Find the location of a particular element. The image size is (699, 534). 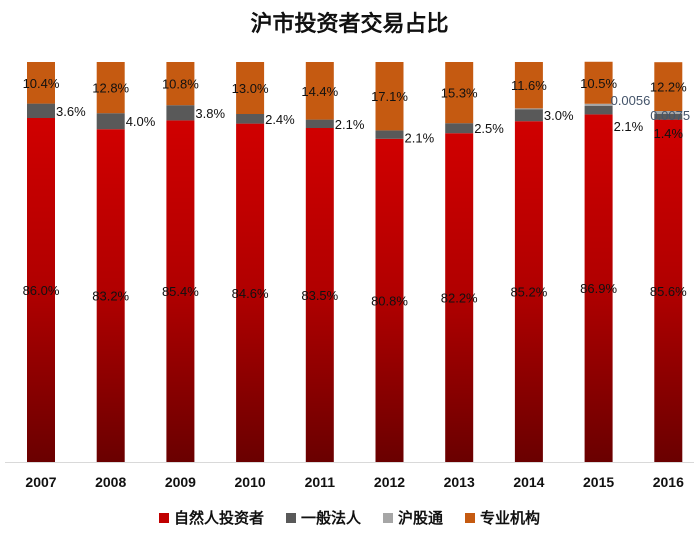

label-professional: 10.5% is located at coordinates (598, 83).